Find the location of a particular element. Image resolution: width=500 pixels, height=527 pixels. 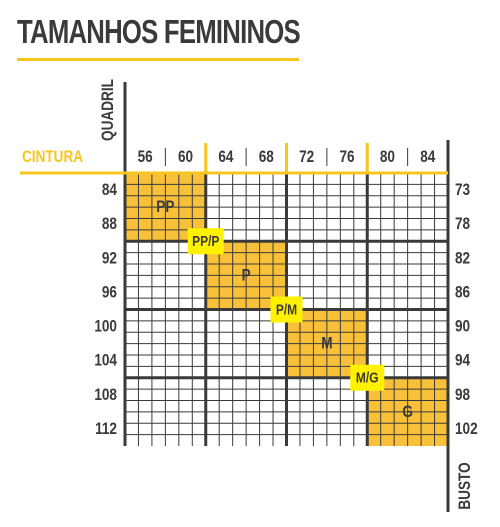

waist-value-label: 68 is located at coordinates (267, 157).